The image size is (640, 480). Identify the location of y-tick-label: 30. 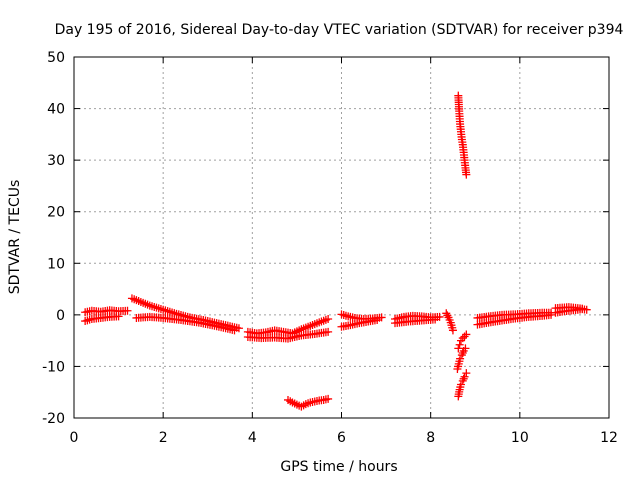
(56, 161).